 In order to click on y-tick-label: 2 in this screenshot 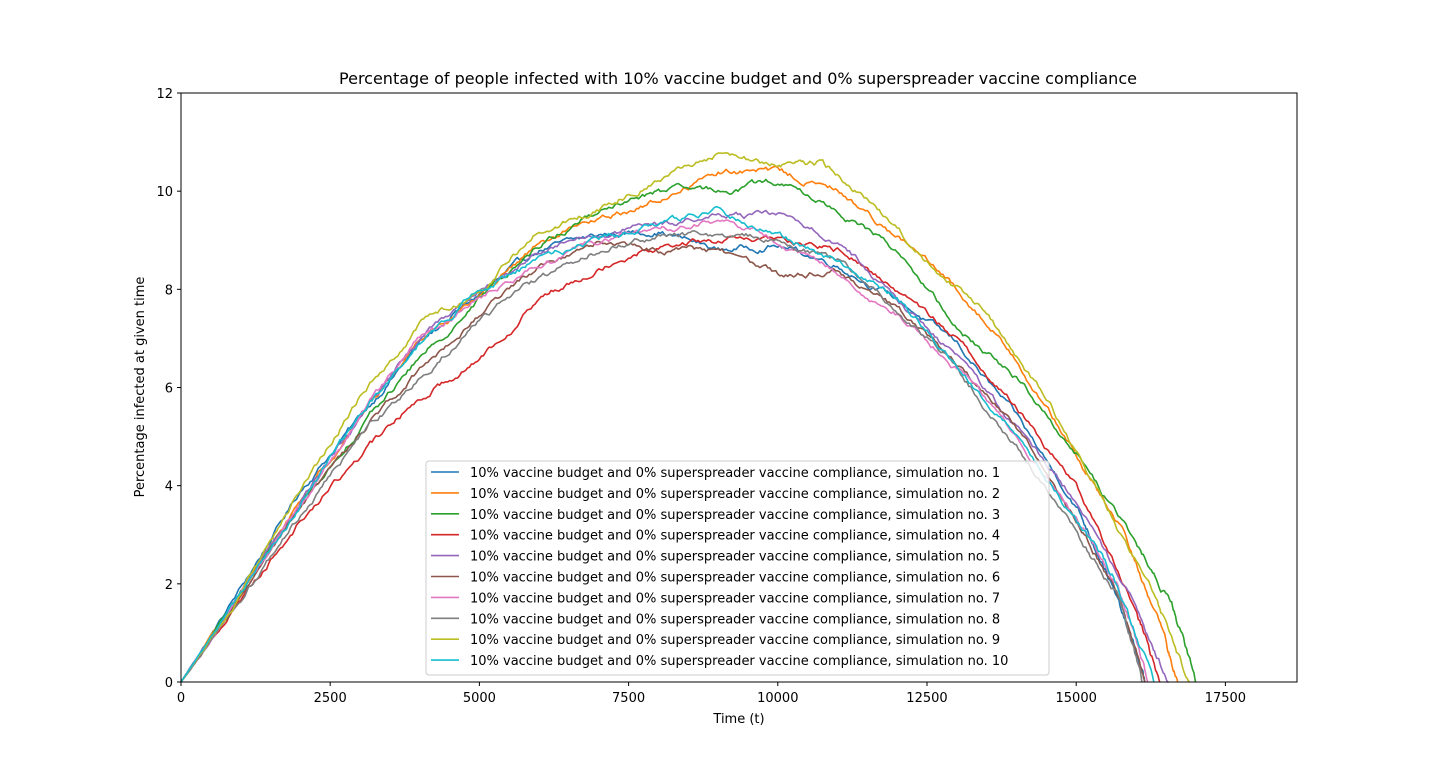, I will do `click(169, 585)`.